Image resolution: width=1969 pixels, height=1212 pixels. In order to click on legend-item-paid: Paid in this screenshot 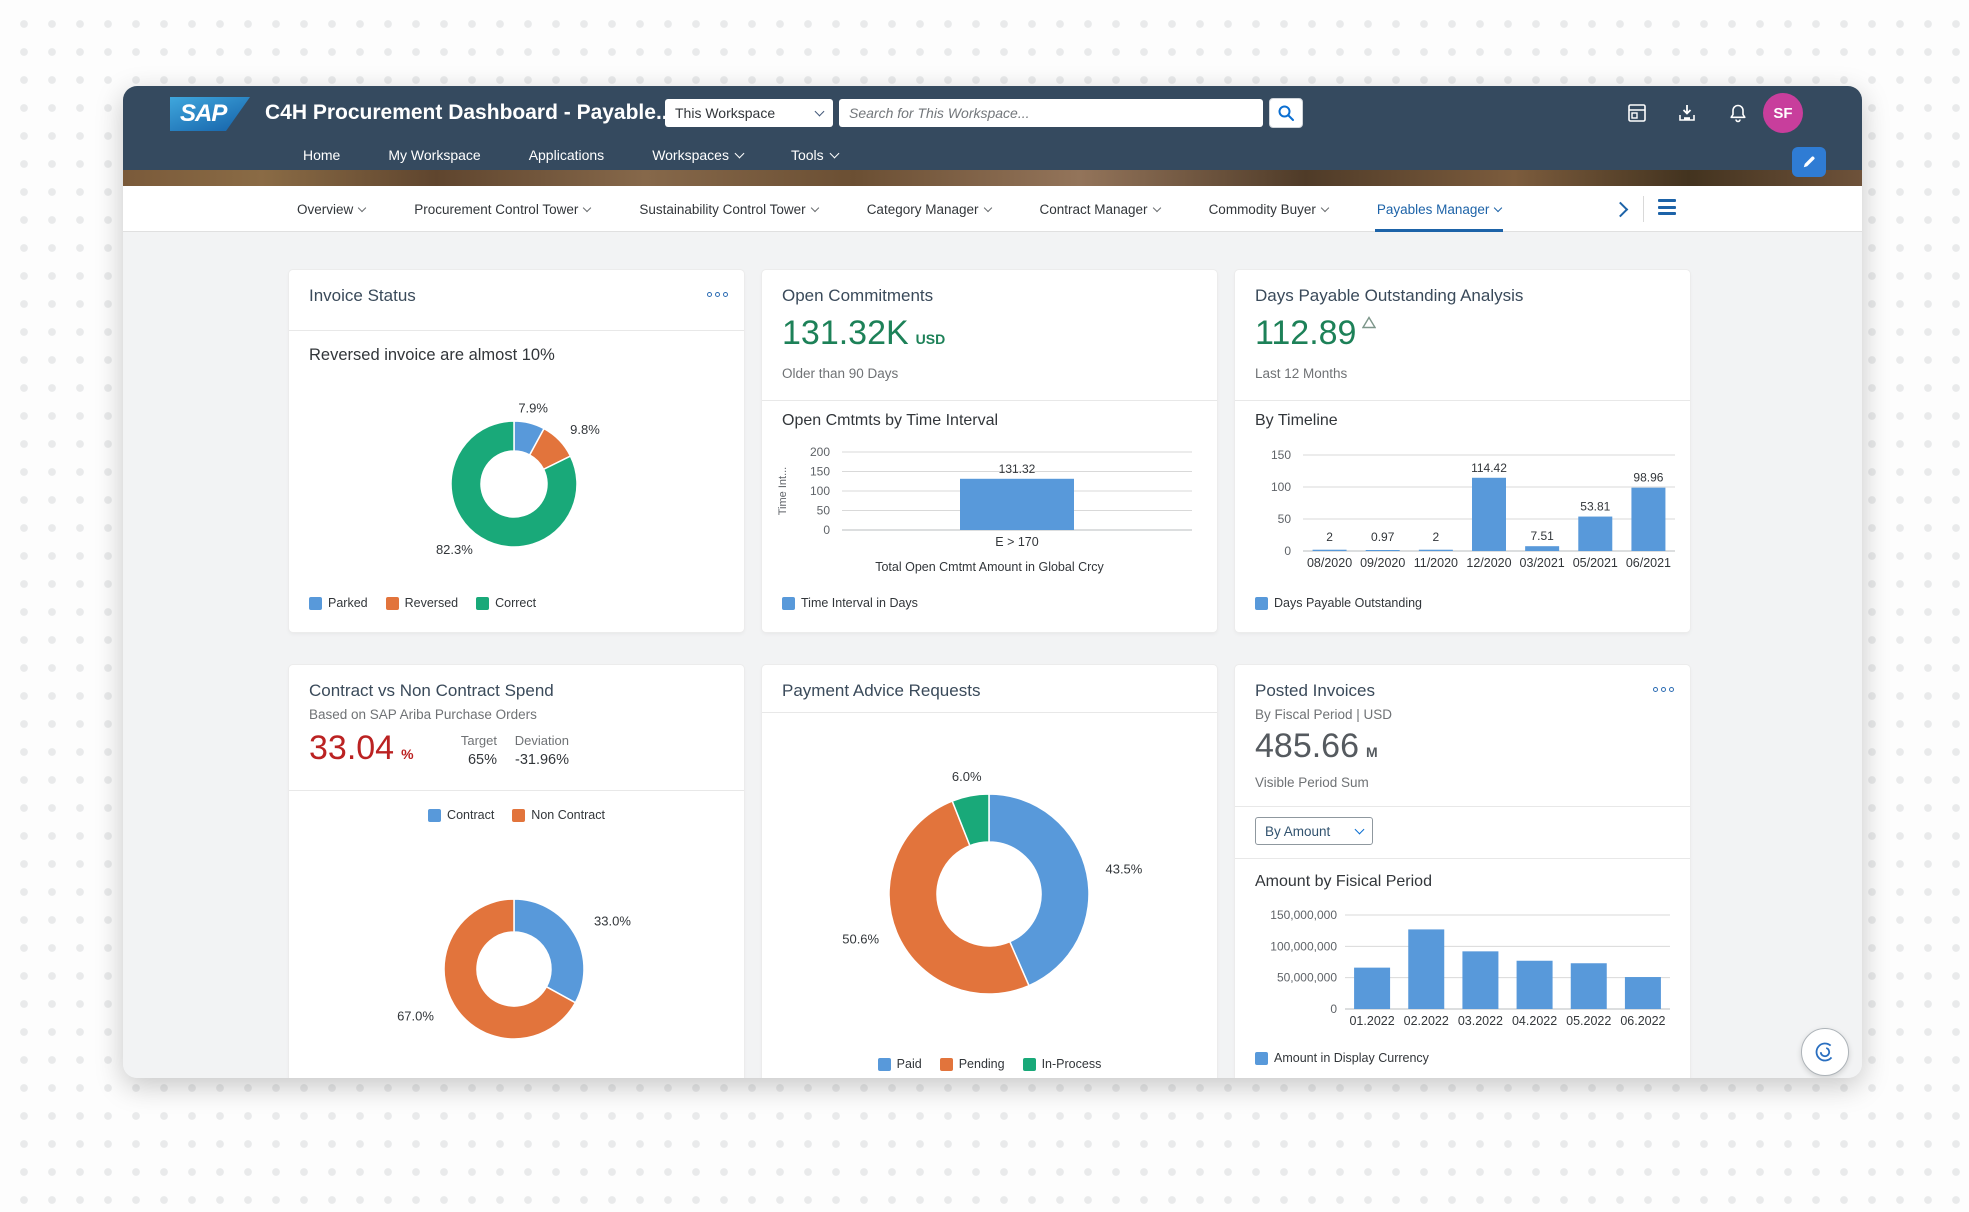, I will do `click(899, 1064)`.